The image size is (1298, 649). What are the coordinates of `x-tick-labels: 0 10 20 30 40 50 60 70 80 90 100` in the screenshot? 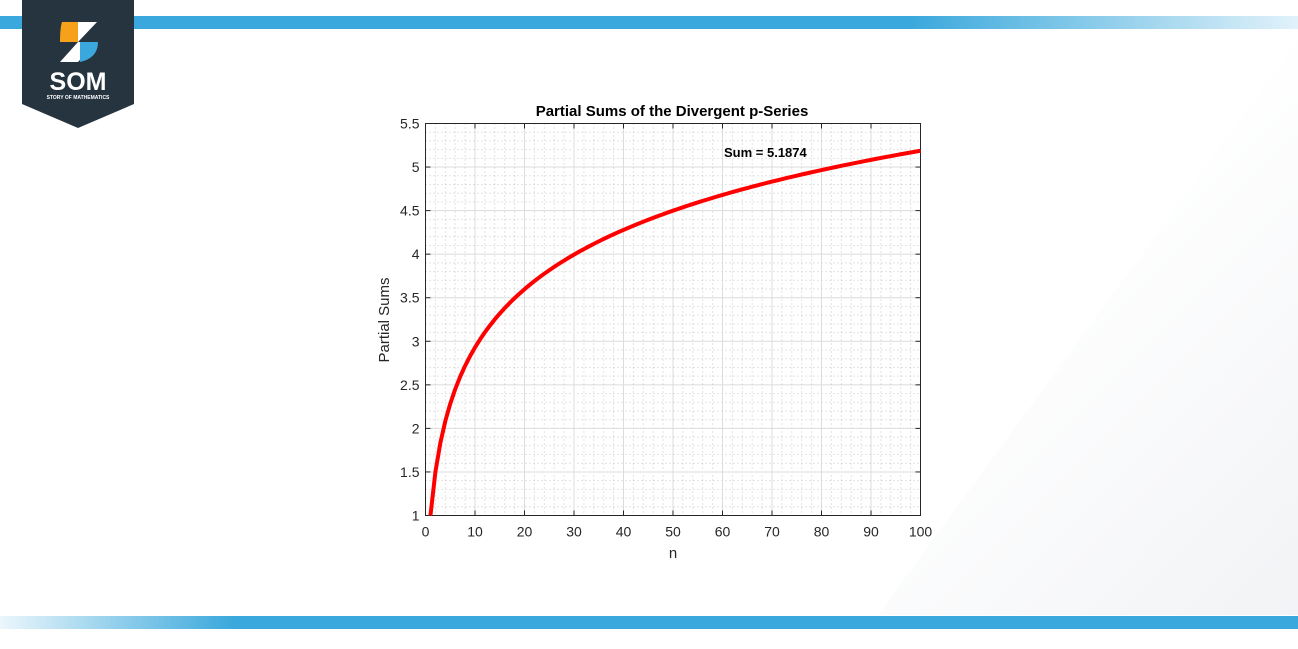 It's located at (677, 532).